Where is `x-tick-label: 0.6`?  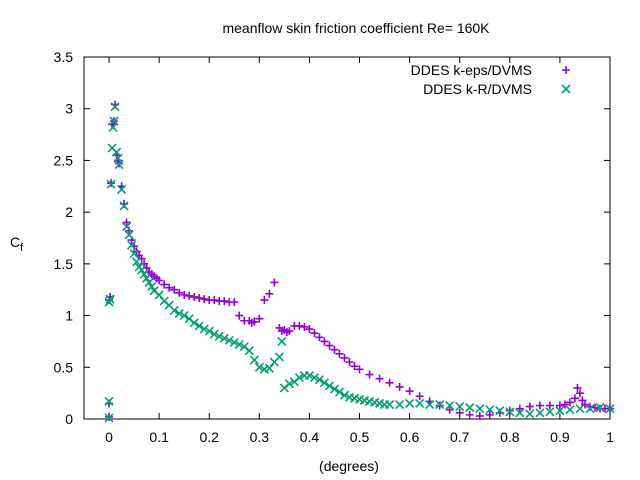
x-tick-label: 0.6 is located at coordinates (410, 437).